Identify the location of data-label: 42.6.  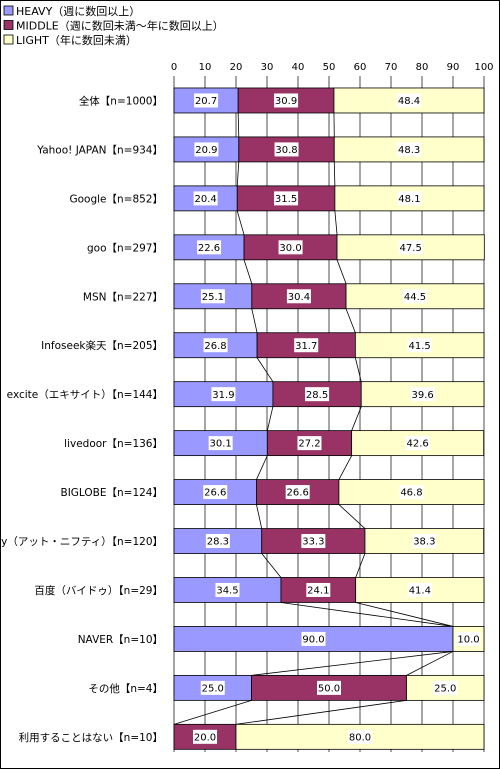
(418, 444).